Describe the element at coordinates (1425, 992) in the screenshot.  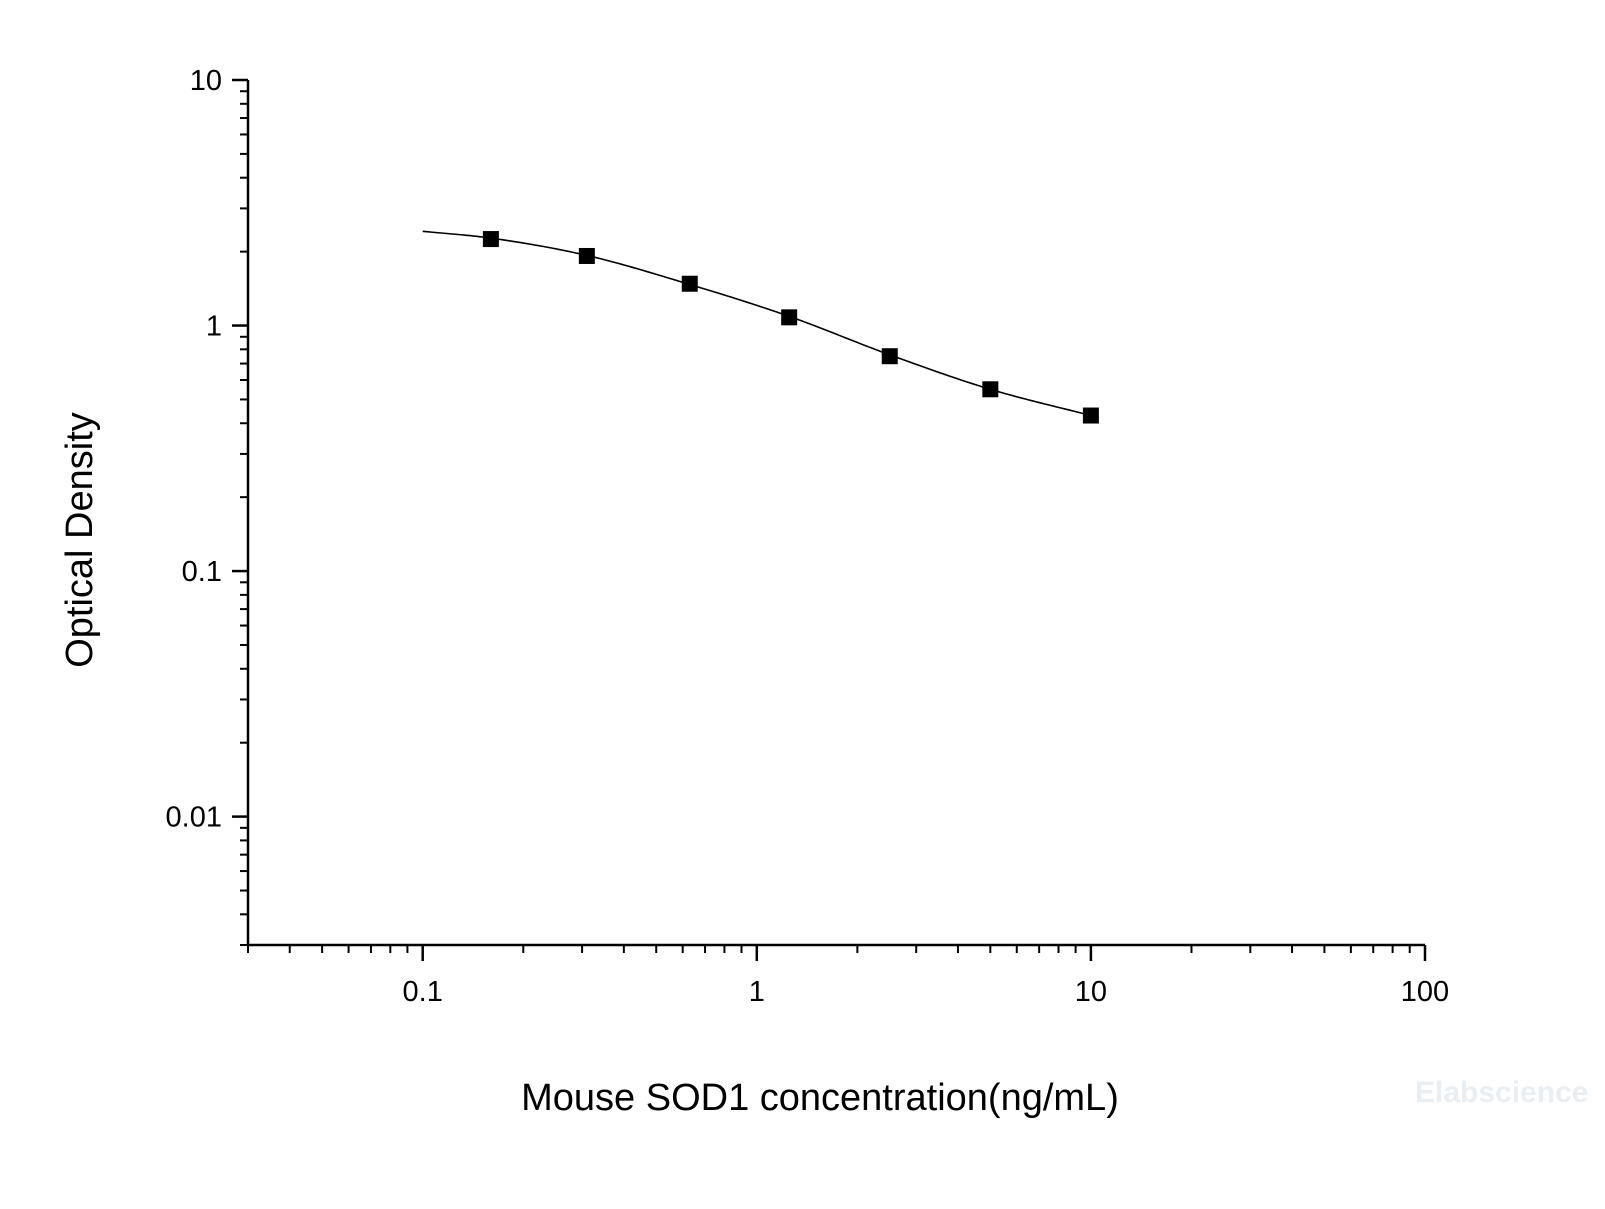
I see `x-tick-label: 100` at that location.